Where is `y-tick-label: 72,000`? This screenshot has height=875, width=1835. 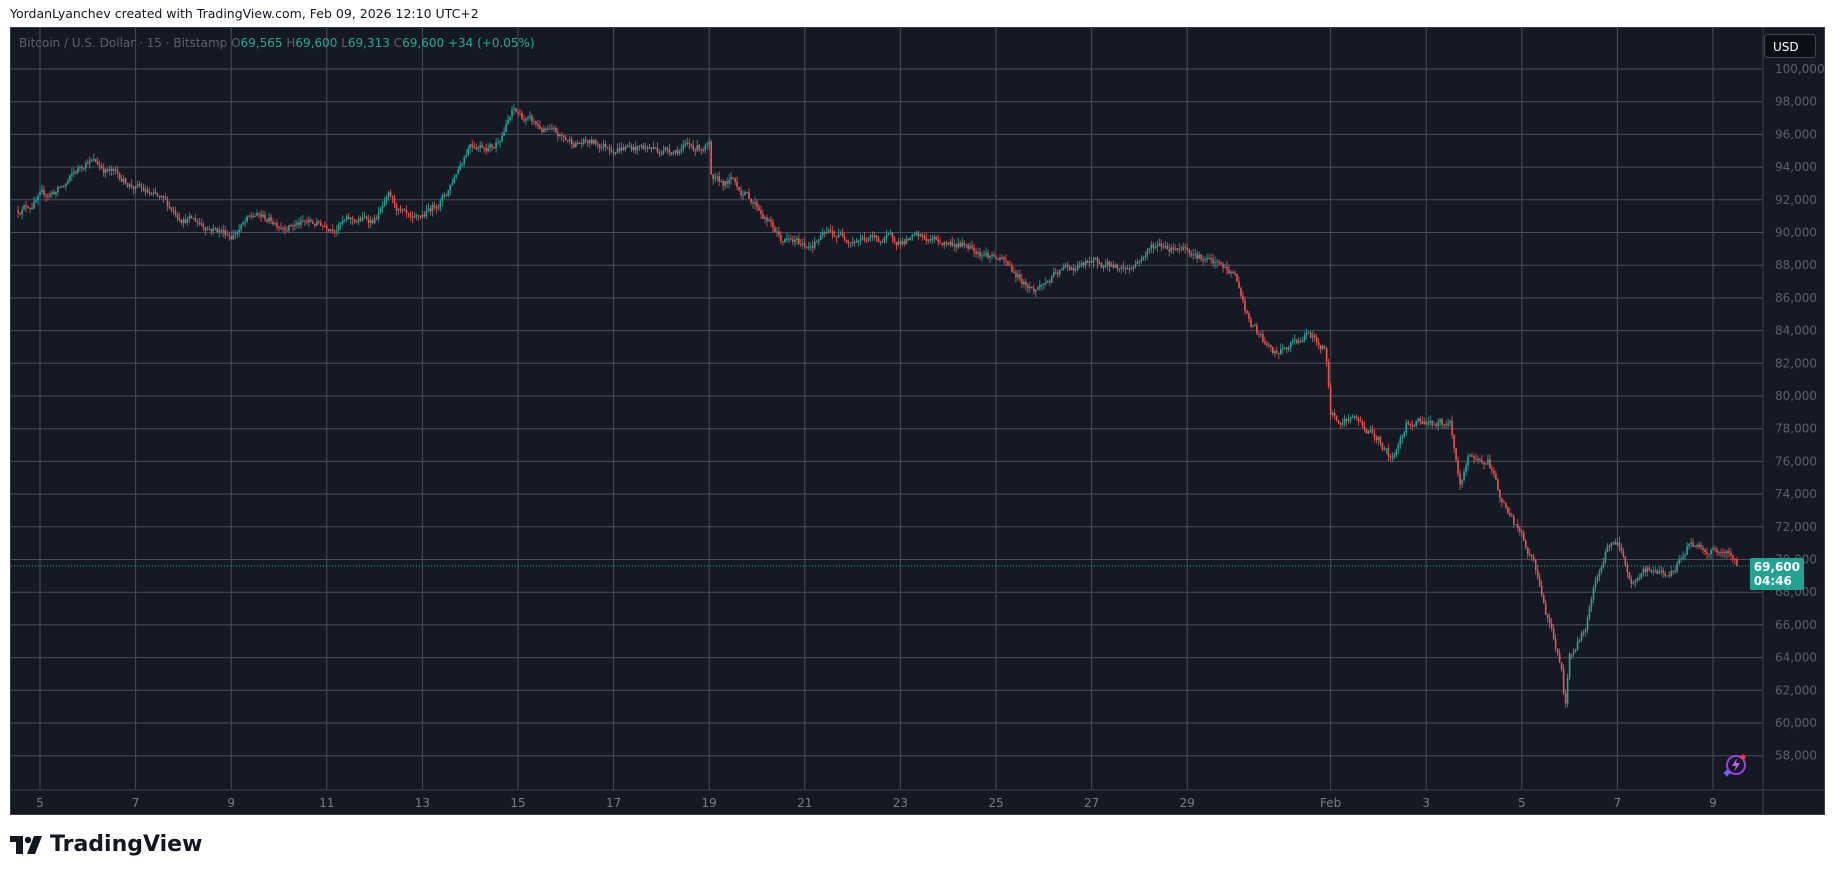
y-tick-label: 72,000 is located at coordinates (1796, 527).